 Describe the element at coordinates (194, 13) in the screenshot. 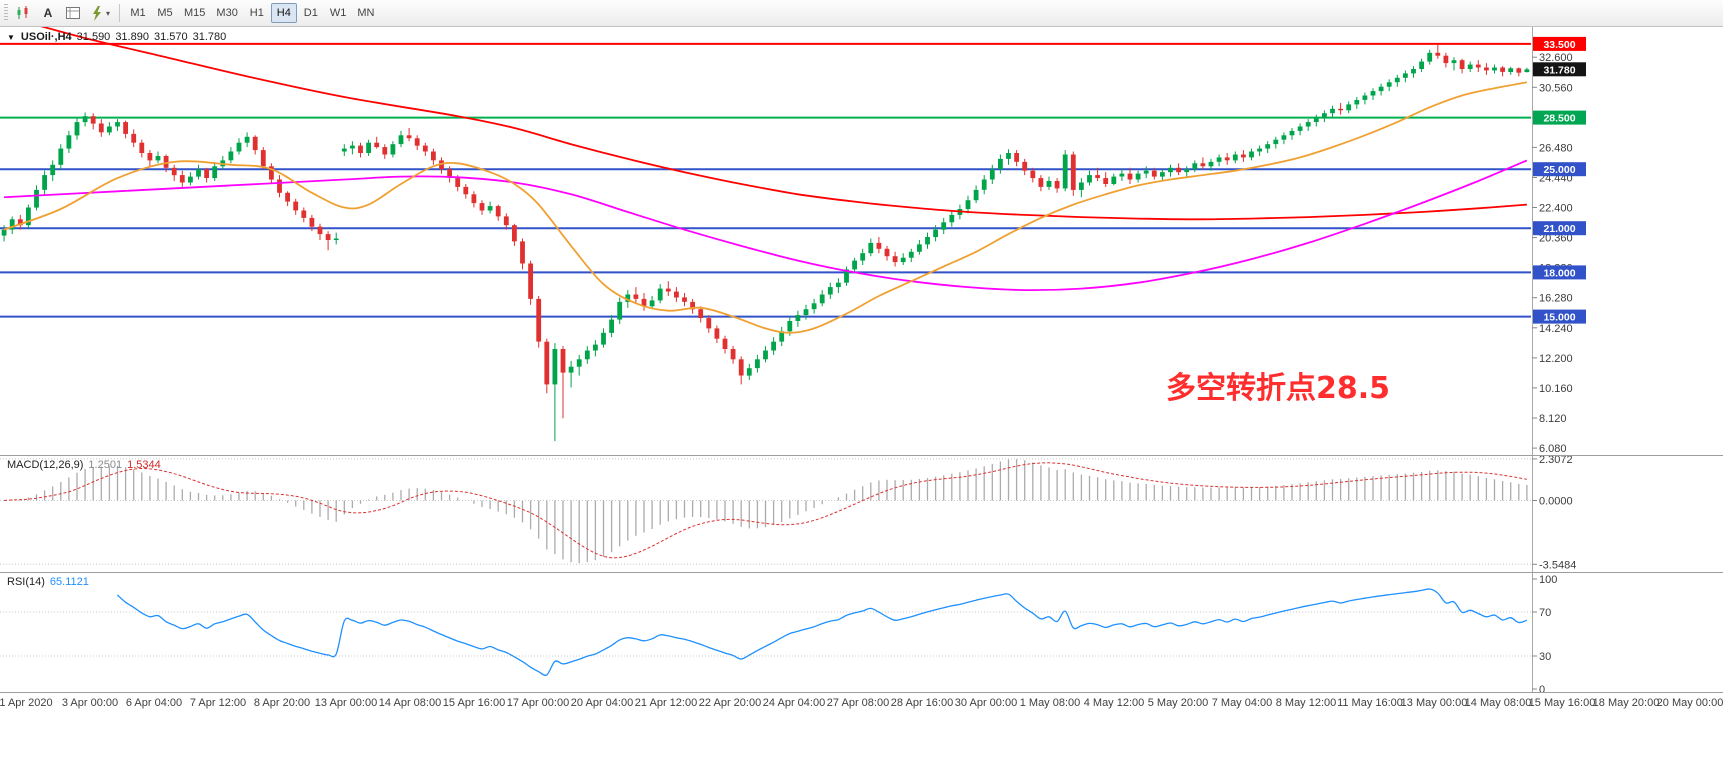

I see `tf-button-M15: M15` at that location.